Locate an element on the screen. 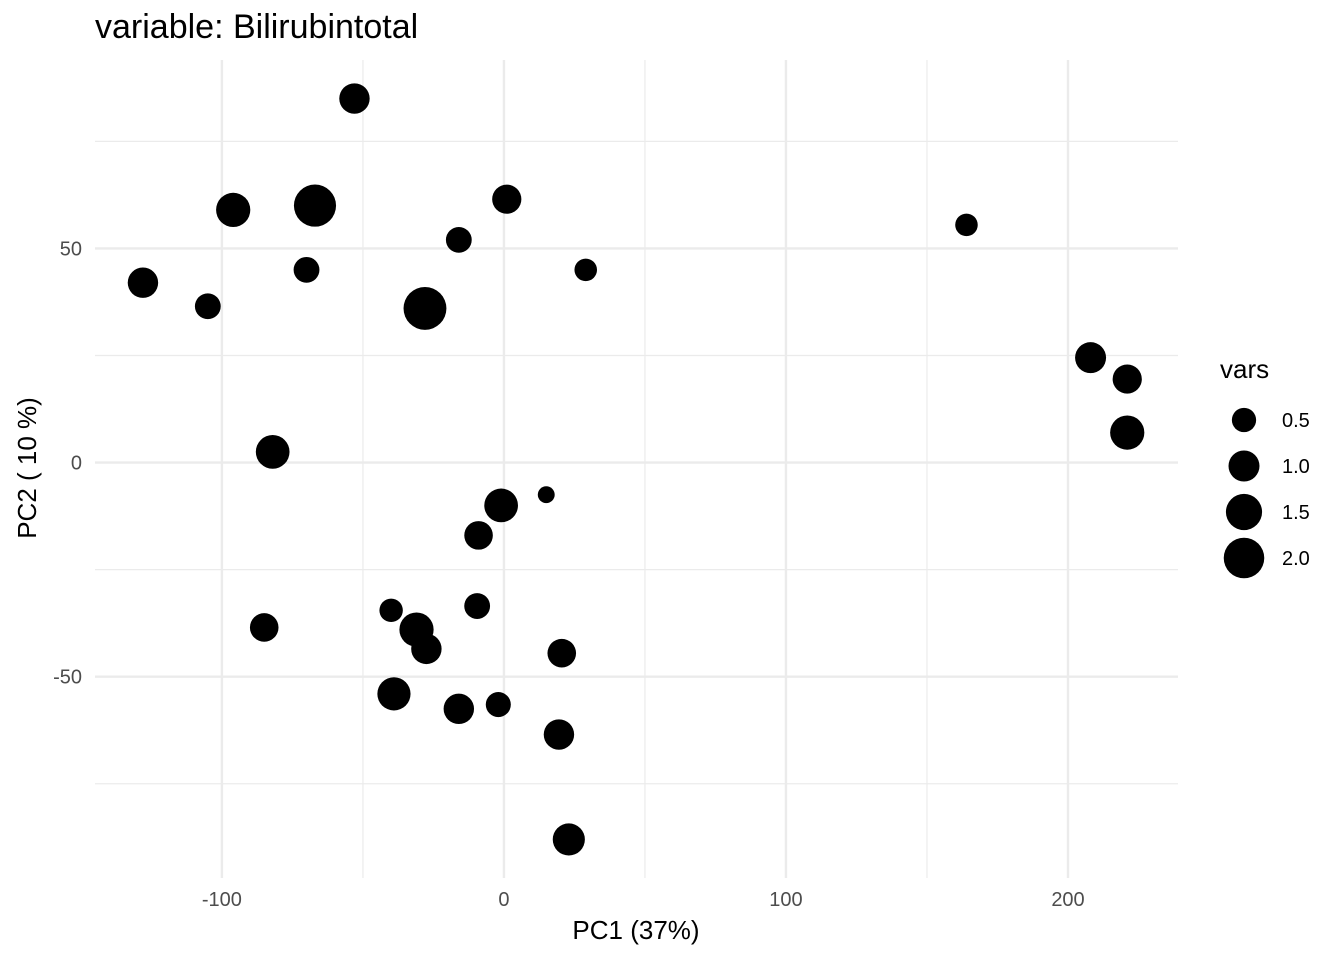 This screenshot has width=1344, height=960. legend-label: 1.0 is located at coordinates (1296, 467).